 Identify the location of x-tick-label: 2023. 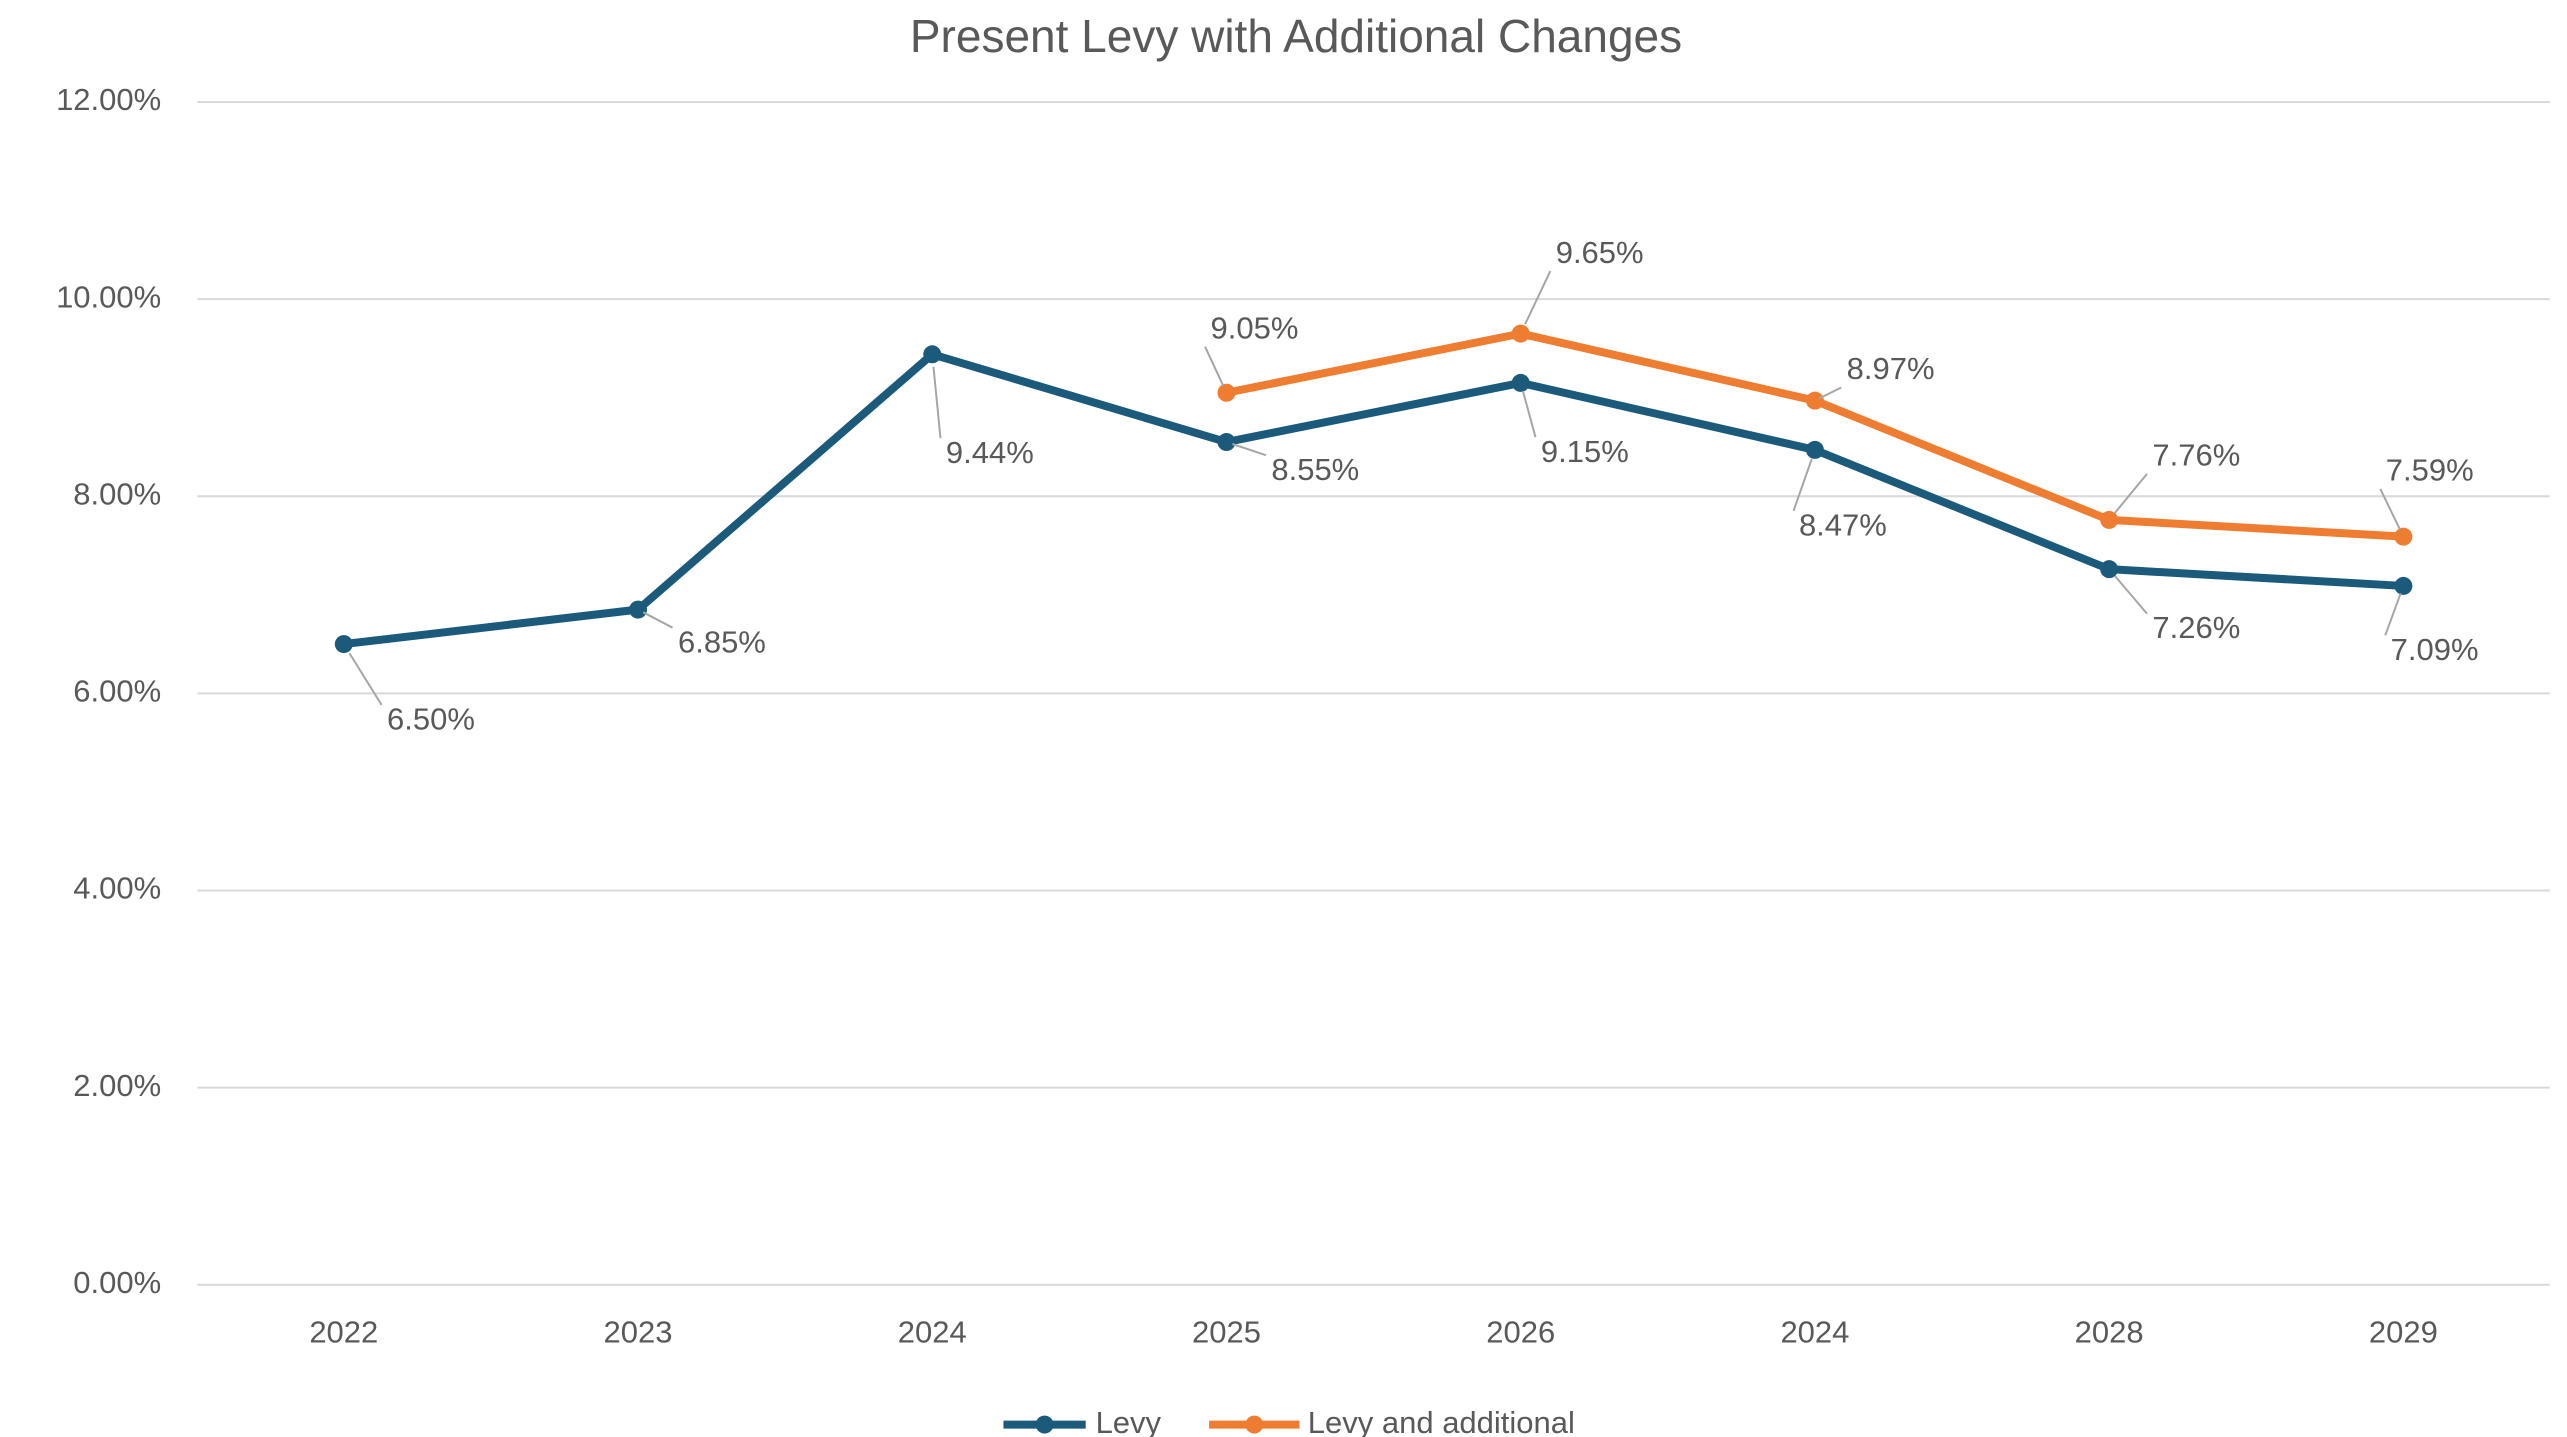
(638, 1331).